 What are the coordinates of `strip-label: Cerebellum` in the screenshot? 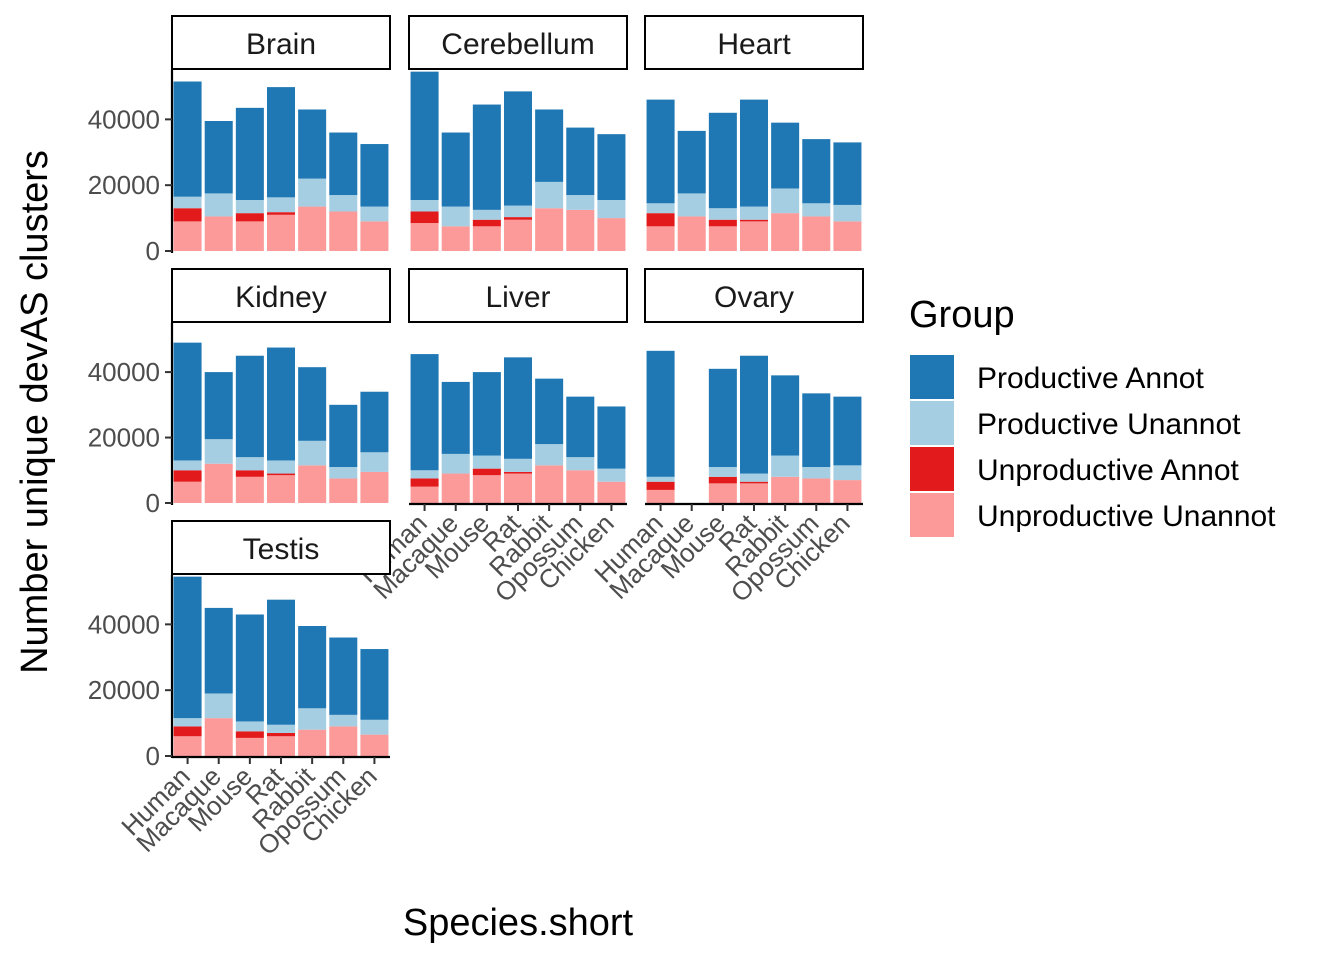 It's located at (517, 44).